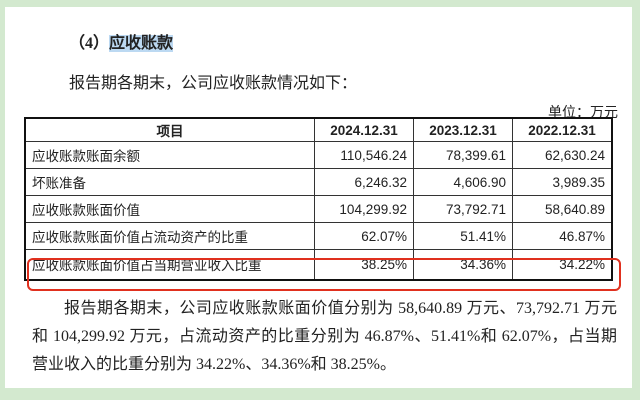  I want to click on table-row: 应收账款账面价值占流动资产的比重 62.07% 51.41% 46.87%, so click(318, 236).